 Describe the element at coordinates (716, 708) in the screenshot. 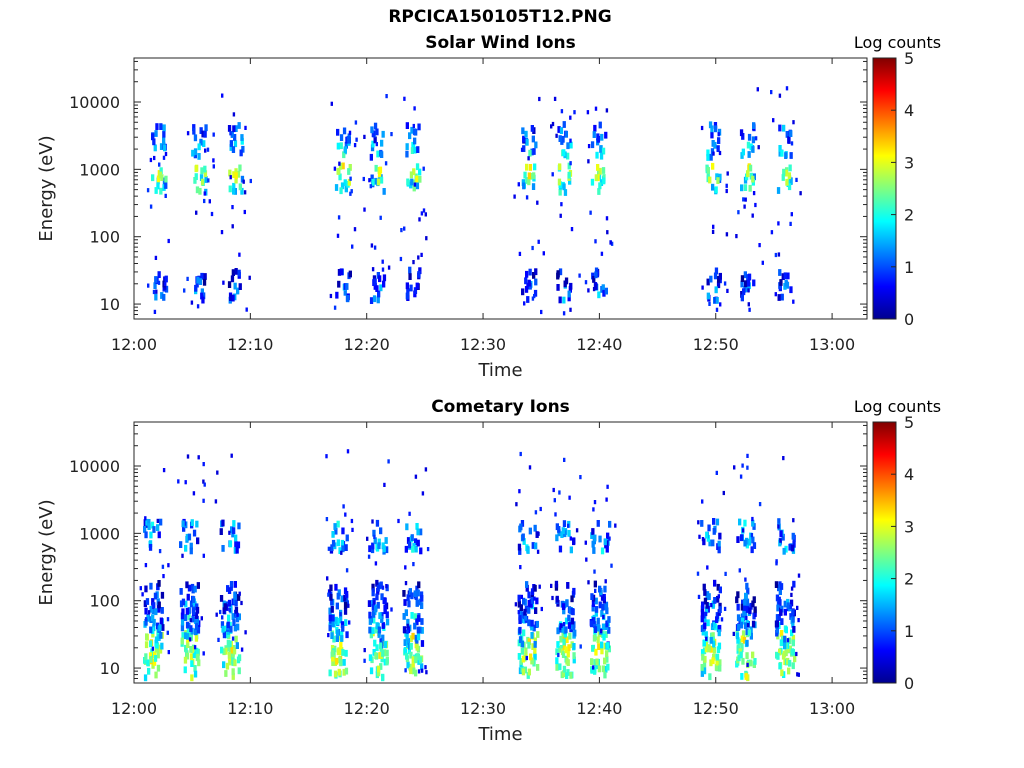

I see `x-tick-label: 12:50` at that location.